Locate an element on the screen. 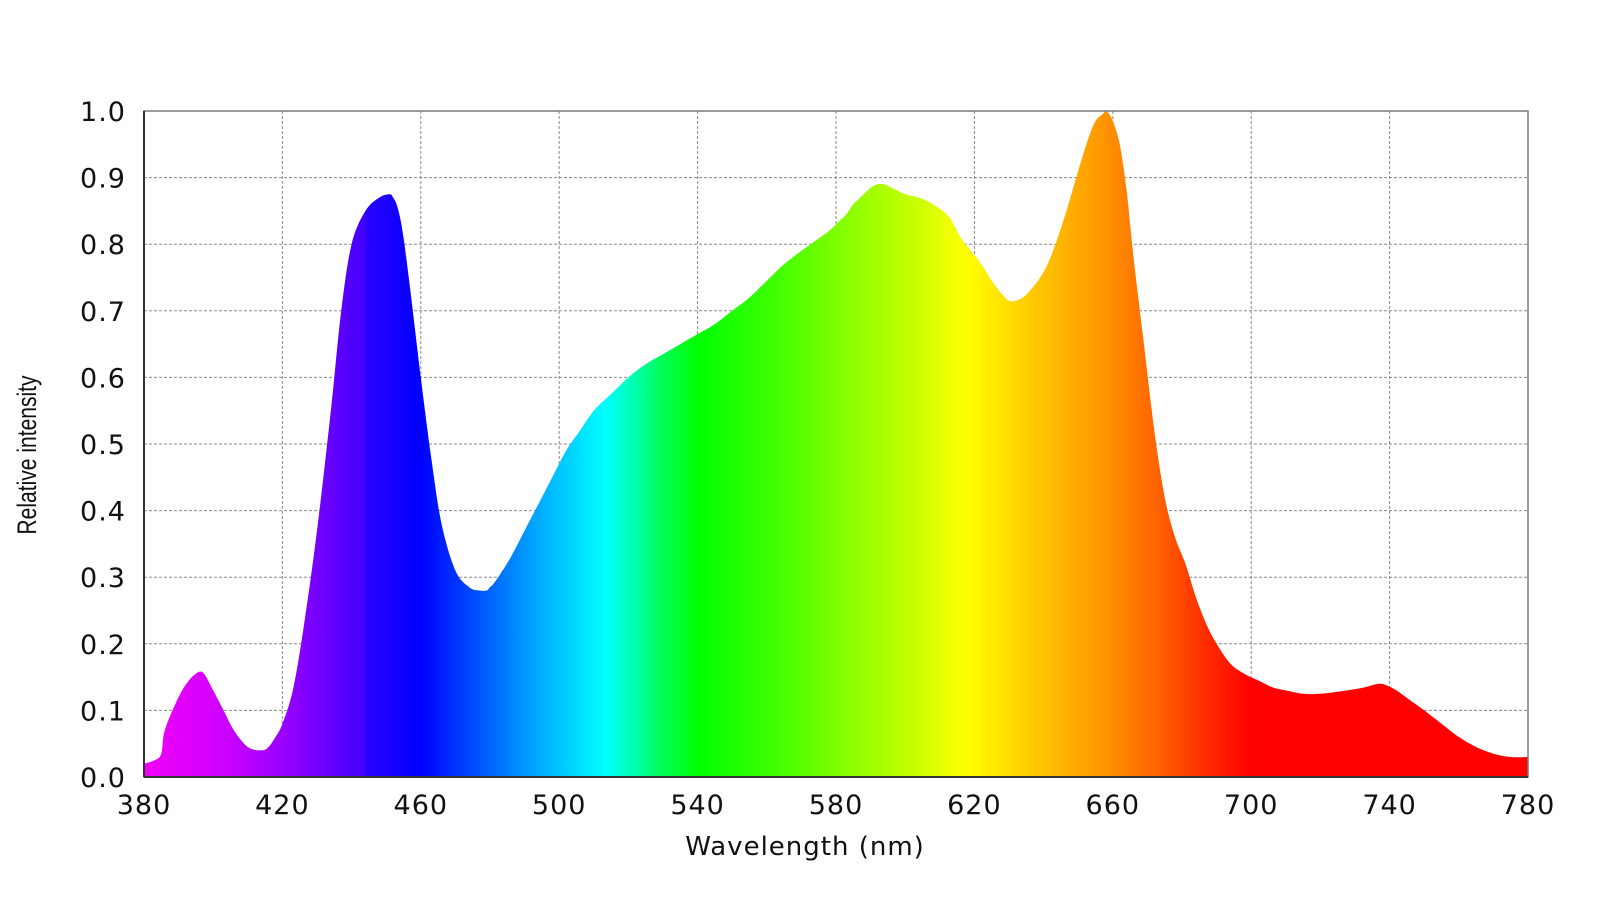 The width and height of the screenshot is (1600, 900). x-tick-labels: 380 420 460 500 540 580 620 660 700 740 780 is located at coordinates (836, 805).